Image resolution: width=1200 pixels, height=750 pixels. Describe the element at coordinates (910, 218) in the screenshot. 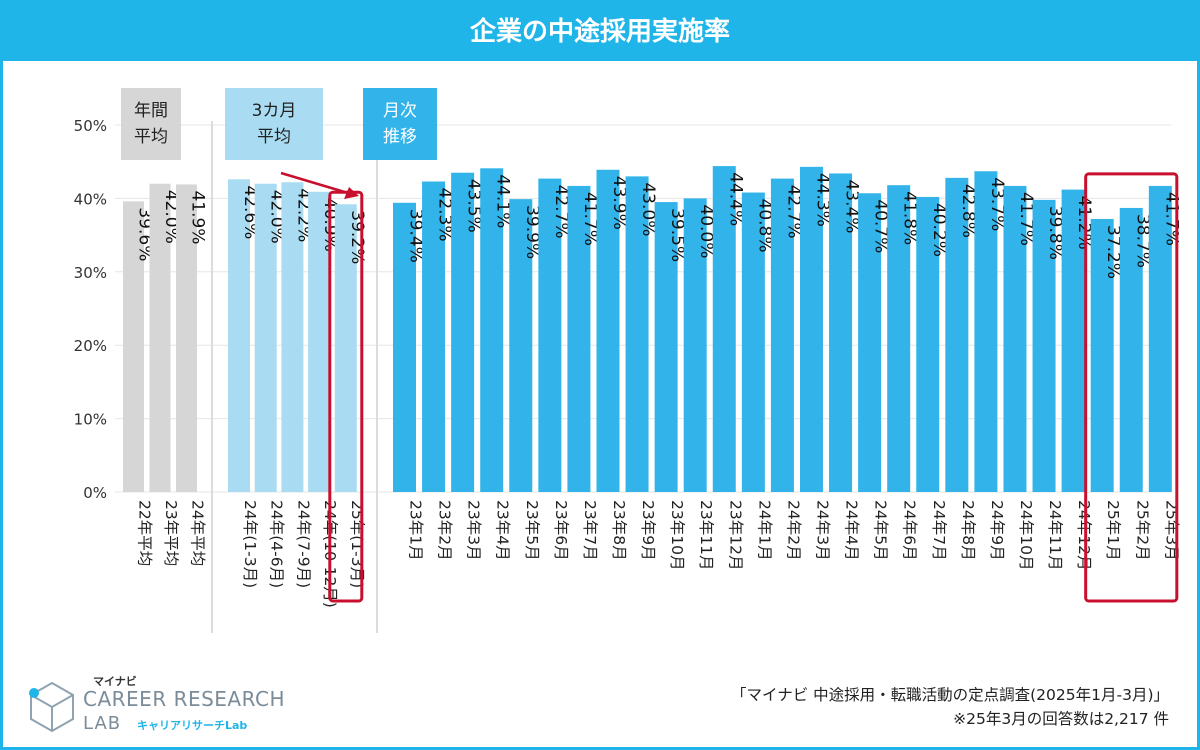

I see `bar-value-label: 41.8%` at that location.